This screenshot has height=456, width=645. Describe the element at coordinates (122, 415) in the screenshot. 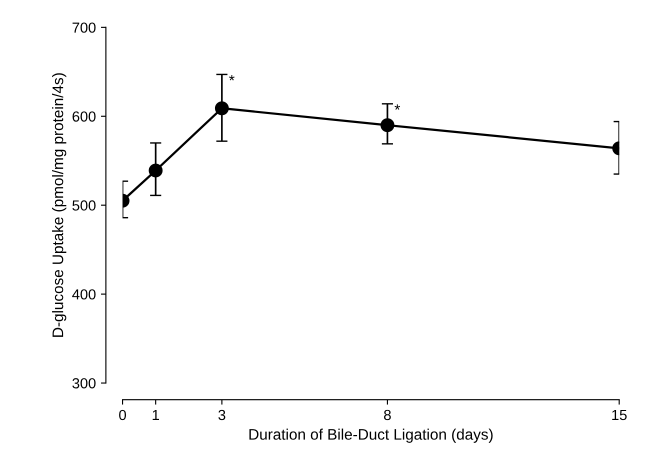

I see `x-tick-label: 0` at that location.